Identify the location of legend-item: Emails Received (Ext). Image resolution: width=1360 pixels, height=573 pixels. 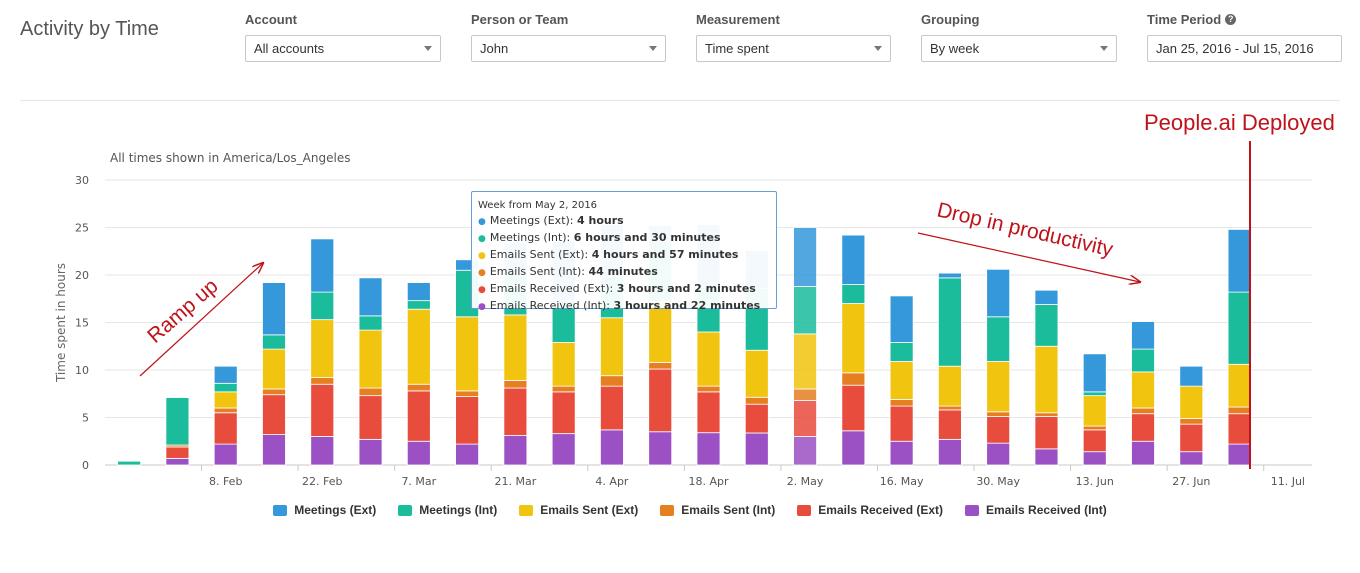
(870, 510).